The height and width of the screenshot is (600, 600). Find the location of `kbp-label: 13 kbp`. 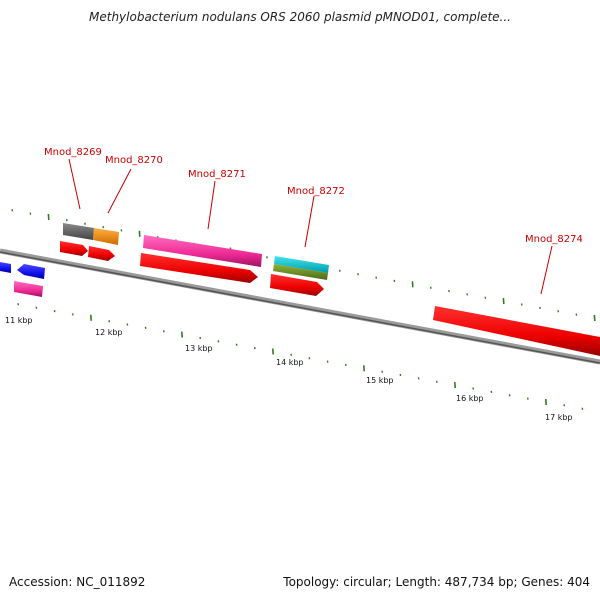

kbp-label: 13 kbp is located at coordinates (199, 348).